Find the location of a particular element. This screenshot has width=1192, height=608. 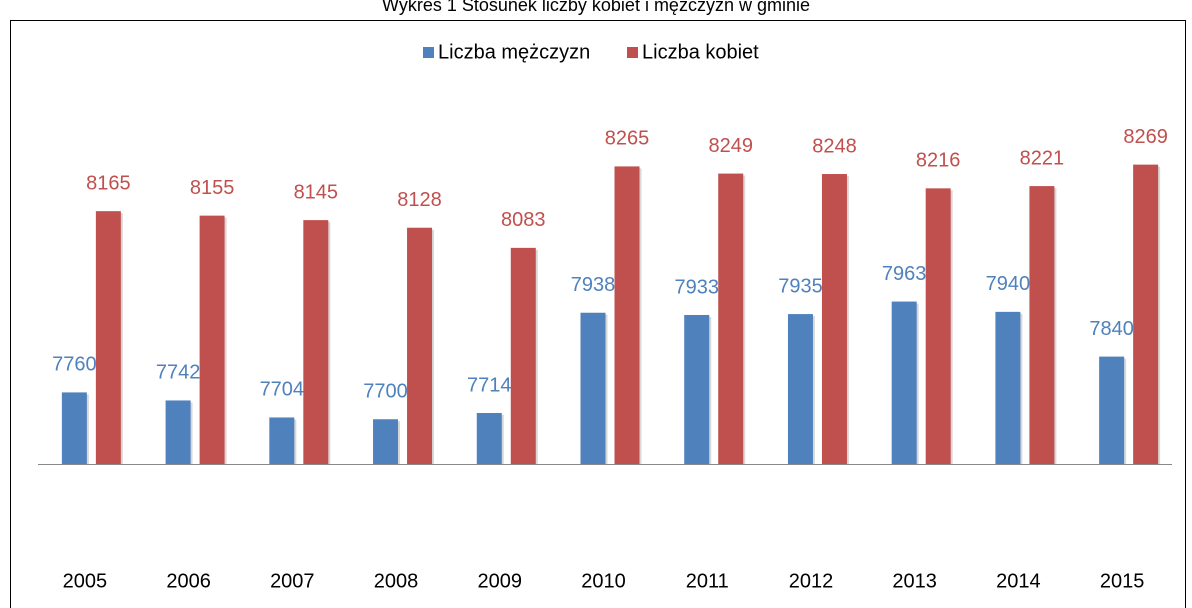

data-label: 7700 is located at coordinates (385, 392).